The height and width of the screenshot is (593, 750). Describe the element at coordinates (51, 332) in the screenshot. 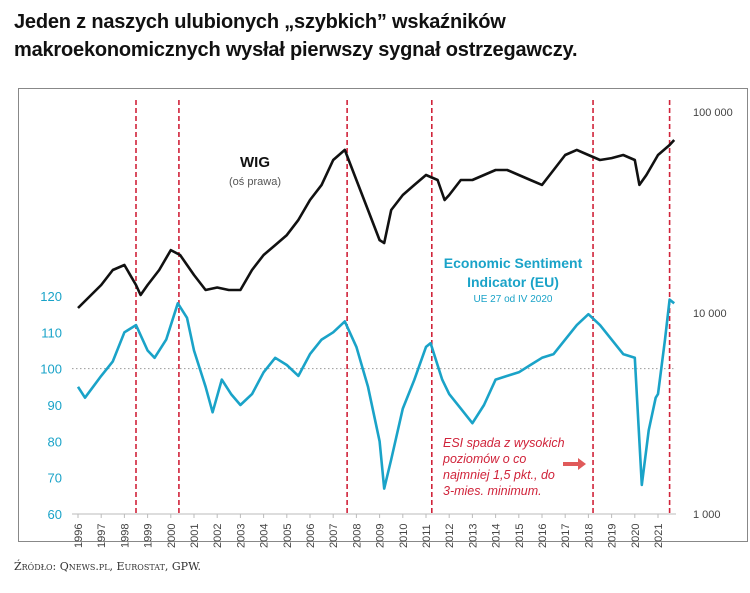

I see `left-tick-label: 110` at that location.